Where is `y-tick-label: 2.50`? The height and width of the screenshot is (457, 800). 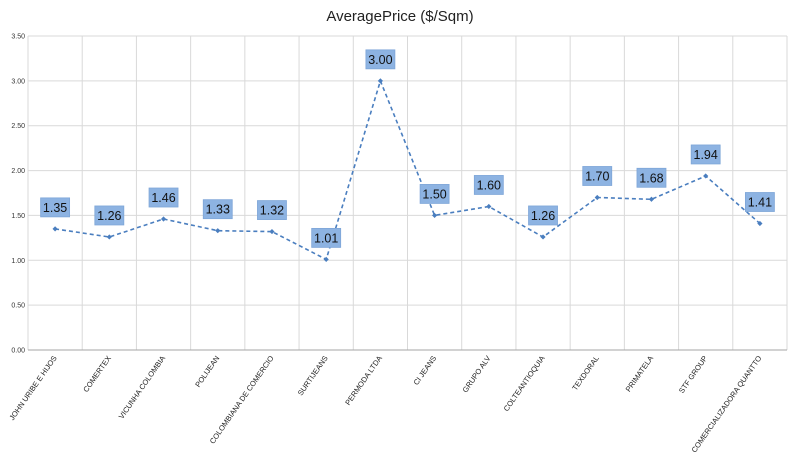
y-tick-label: 2.50 is located at coordinates (18, 126).